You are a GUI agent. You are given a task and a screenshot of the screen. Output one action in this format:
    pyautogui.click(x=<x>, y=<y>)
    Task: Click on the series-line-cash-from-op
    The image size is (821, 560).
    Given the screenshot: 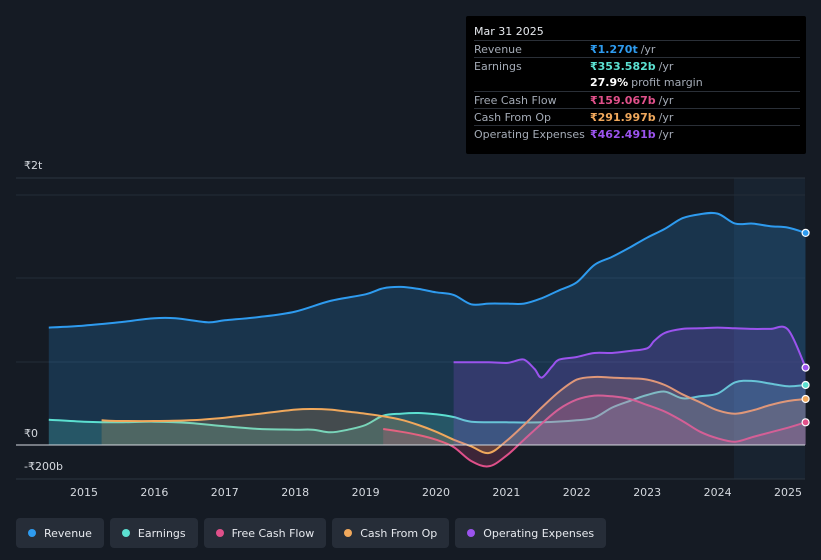 What is the action you would take?
    pyautogui.click(x=453, y=415)
    